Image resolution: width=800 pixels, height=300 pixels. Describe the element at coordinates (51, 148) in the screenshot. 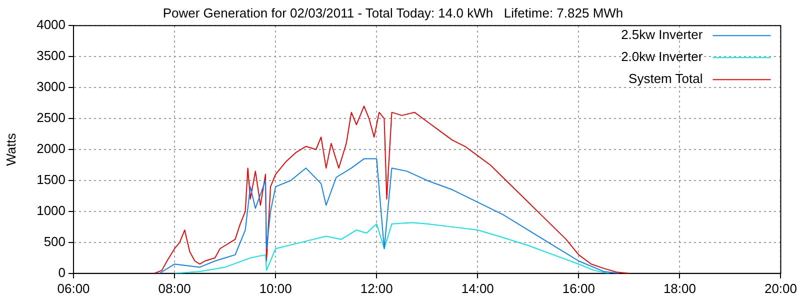

I see `y-tick-label: 2000` at that location.